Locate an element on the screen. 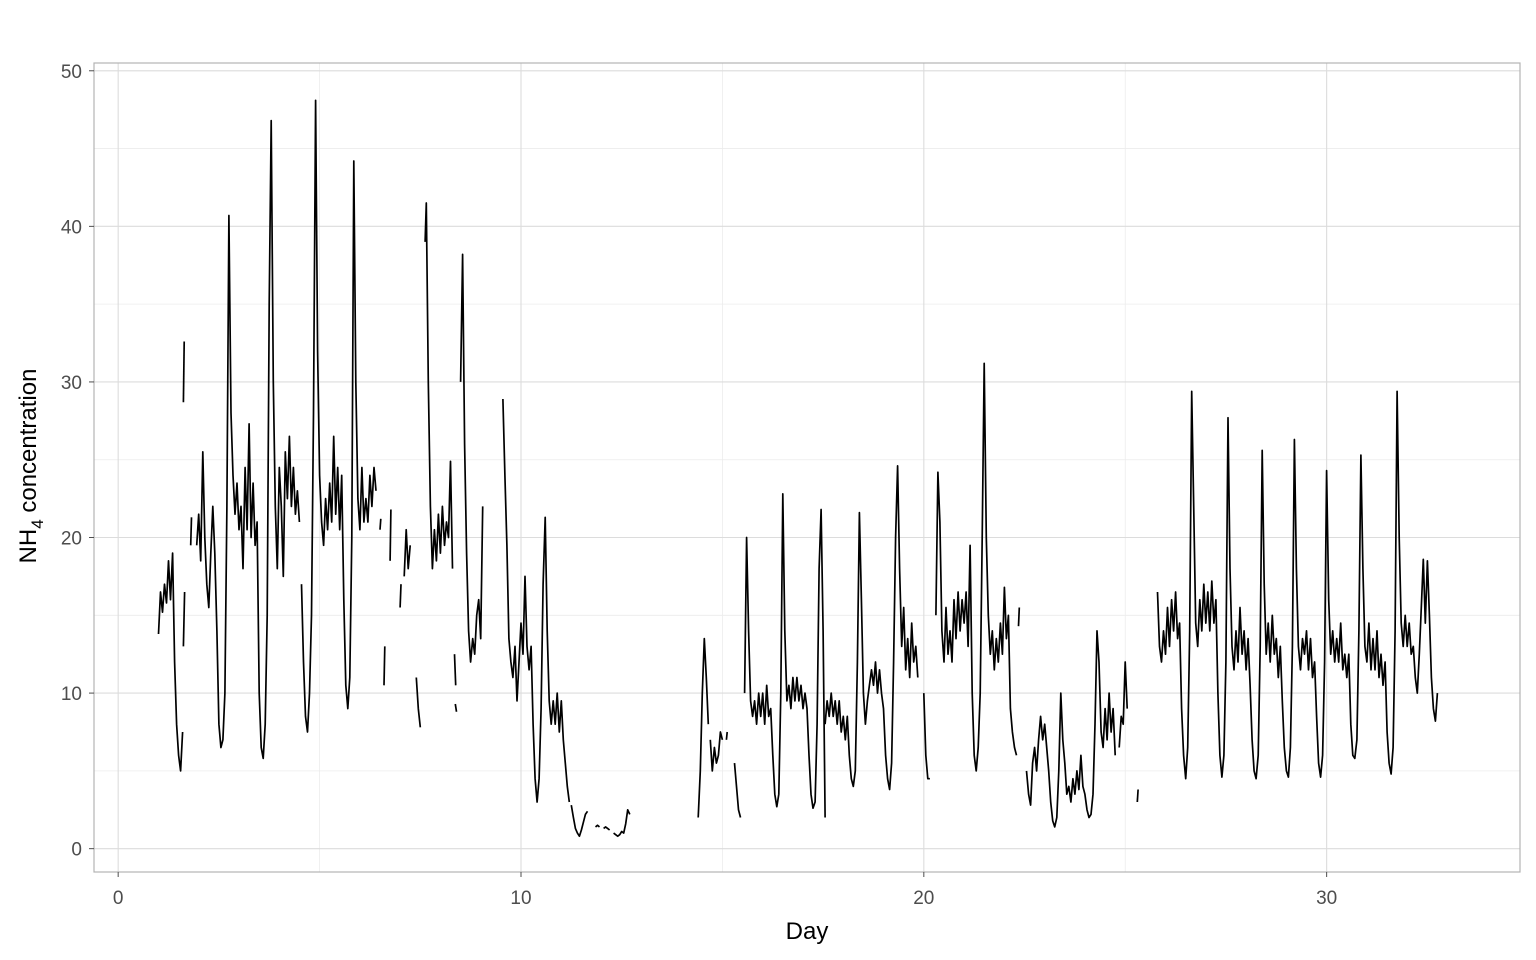 Image resolution: width=1536 pixels, height=960 pixels. y-axis-title-subscript: 4 is located at coordinates (37, 523).